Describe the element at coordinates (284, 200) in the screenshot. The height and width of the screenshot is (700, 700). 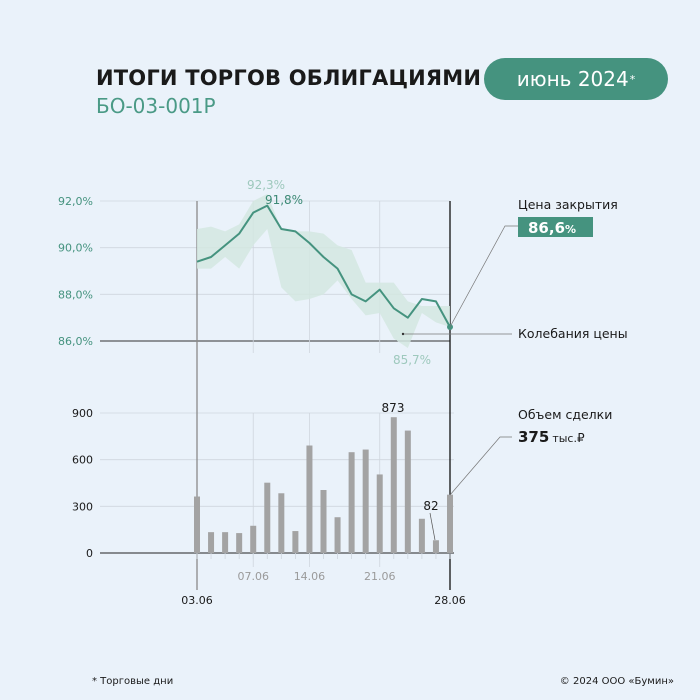
I see `annotation-max-close: 91,8%` at that location.